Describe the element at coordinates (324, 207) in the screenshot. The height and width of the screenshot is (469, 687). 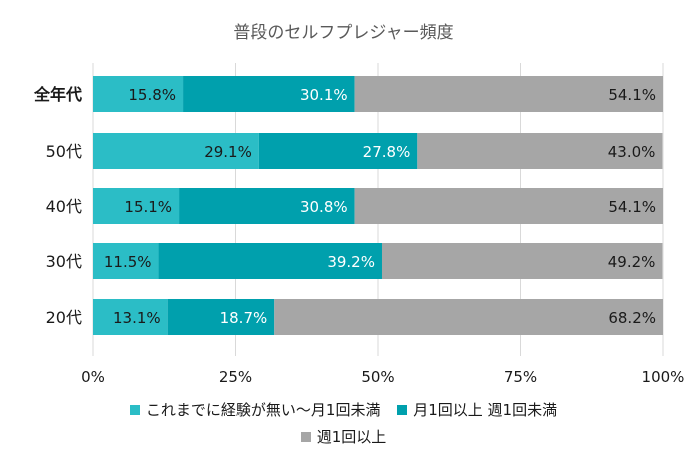
I see `data-label-2-series-2: 30.8%` at that location.